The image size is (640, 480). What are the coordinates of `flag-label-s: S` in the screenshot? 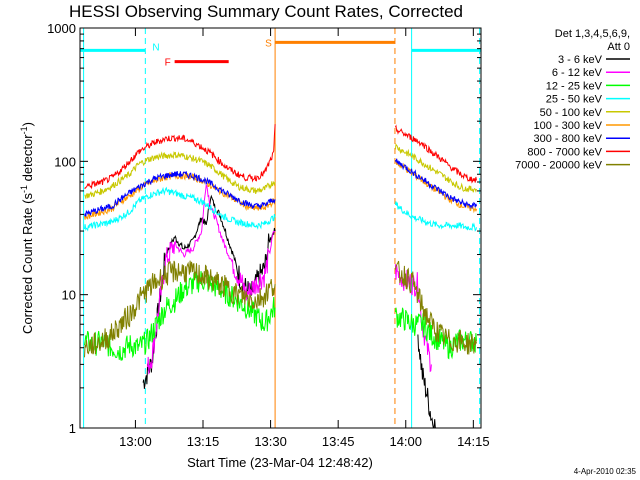 It's located at (268, 43).